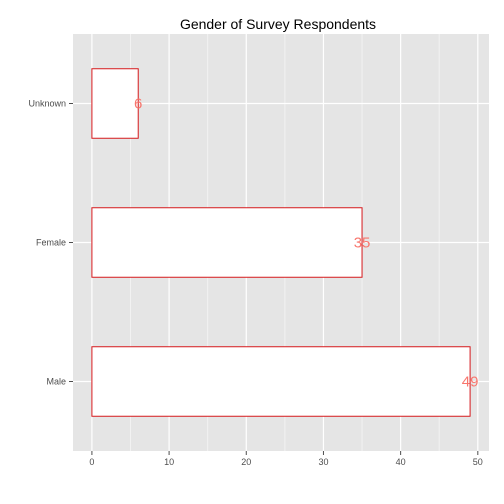  What do you see at coordinates (91, 462) in the screenshot?
I see `x-tick-label: 0` at bounding box center [91, 462].